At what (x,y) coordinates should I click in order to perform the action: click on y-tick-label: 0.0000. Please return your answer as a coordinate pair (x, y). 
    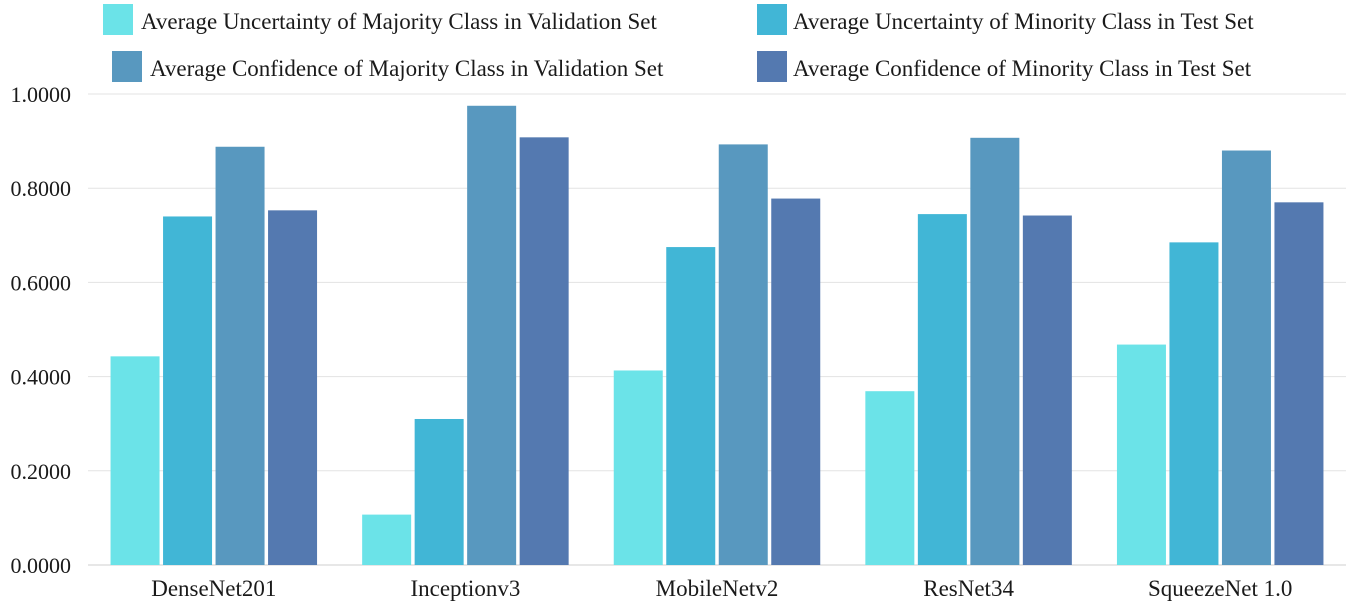
    Looking at the image, I should click on (41, 565).